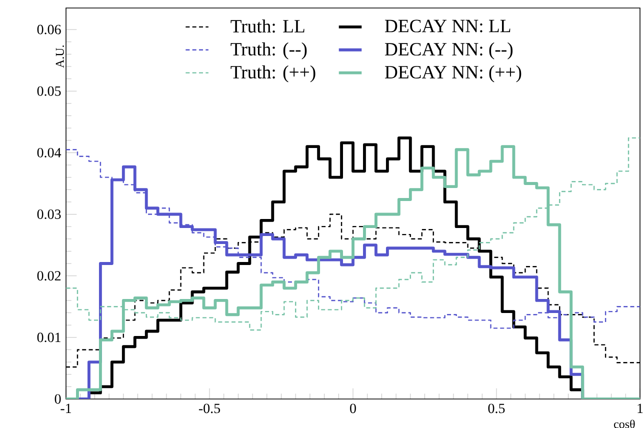 This screenshot has width=643, height=428. Describe the element at coordinates (65, 408) in the screenshot. I see `x-tick-label: -1` at that location.